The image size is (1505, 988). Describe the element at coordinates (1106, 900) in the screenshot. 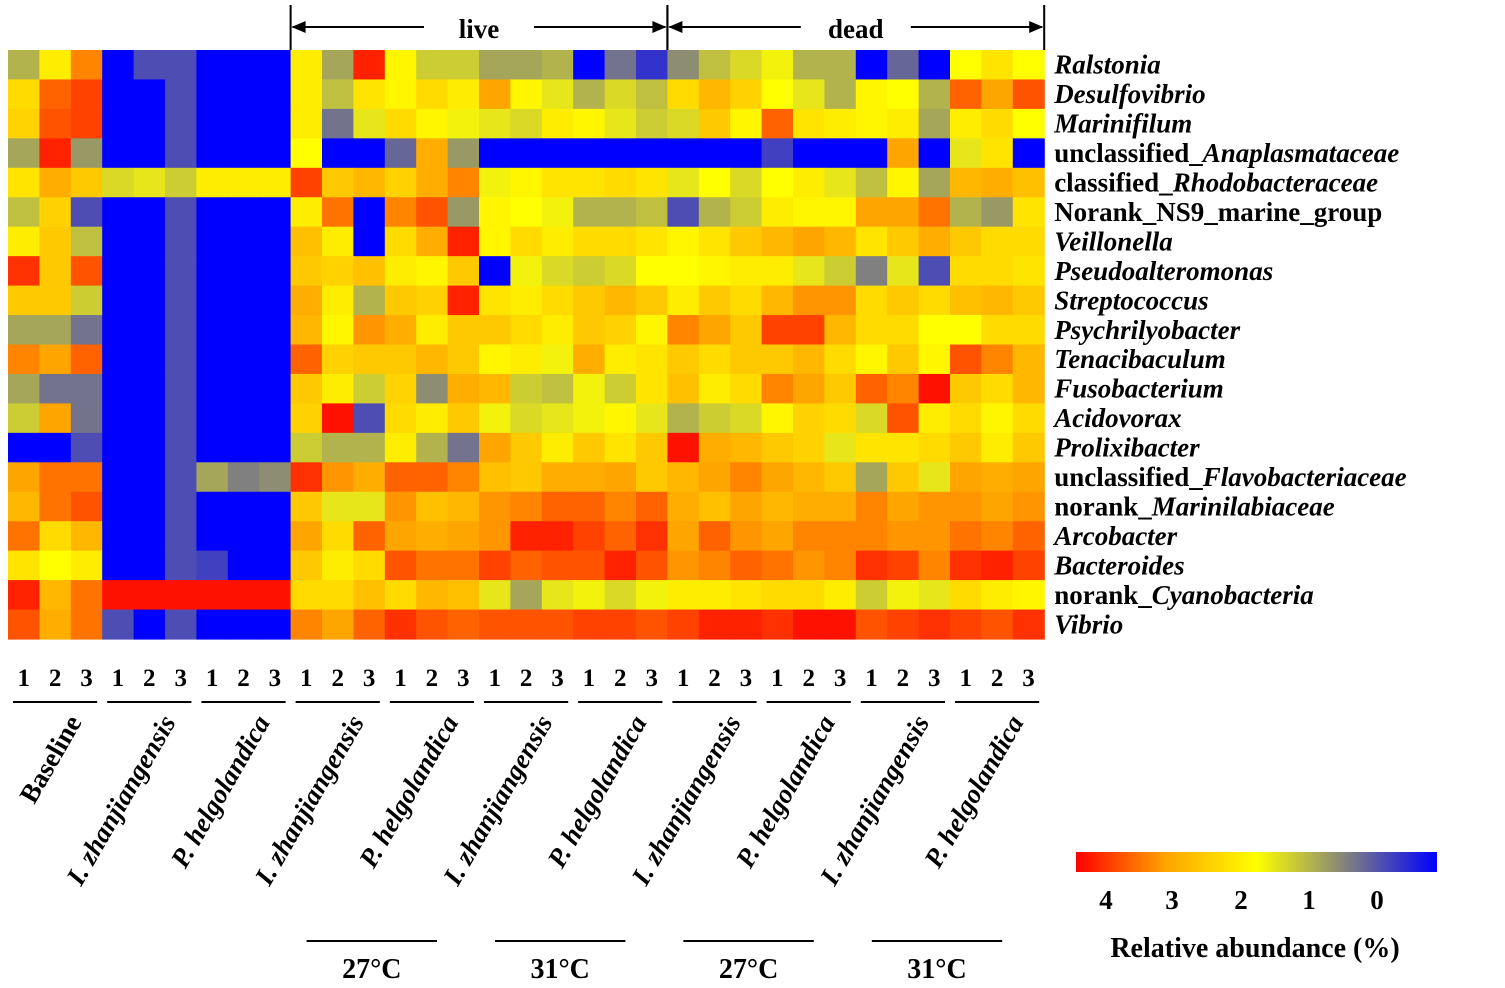

I see `colorbar-tick-label: 4` at that location.